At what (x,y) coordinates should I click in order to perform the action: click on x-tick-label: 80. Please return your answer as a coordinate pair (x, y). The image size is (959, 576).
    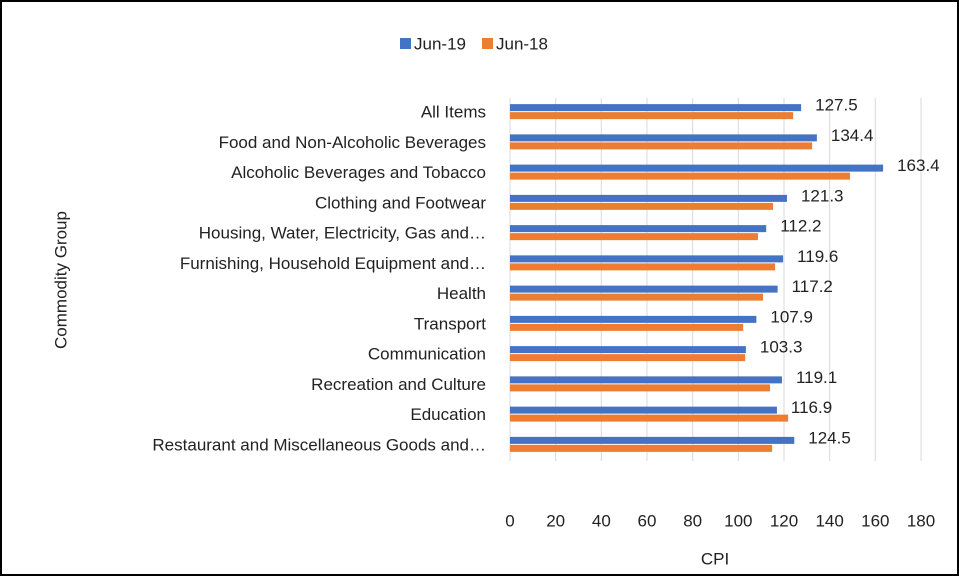
    Looking at the image, I should click on (692, 520).